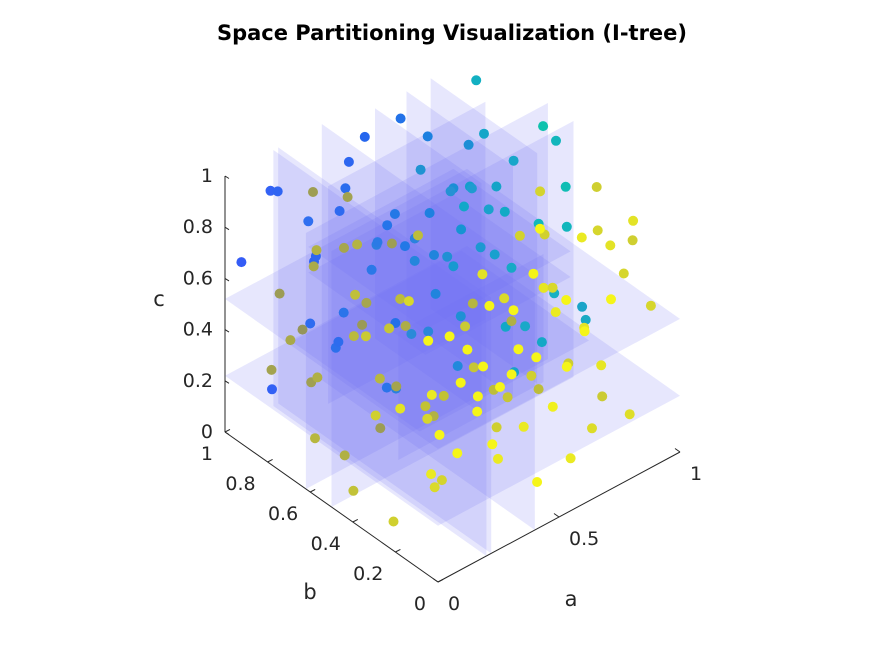 Image resolution: width=875 pixels, height=656 pixels. What do you see at coordinates (696, 474) in the screenshot?
I see `a-tick-label: 1` at bounding box center [696, 474].